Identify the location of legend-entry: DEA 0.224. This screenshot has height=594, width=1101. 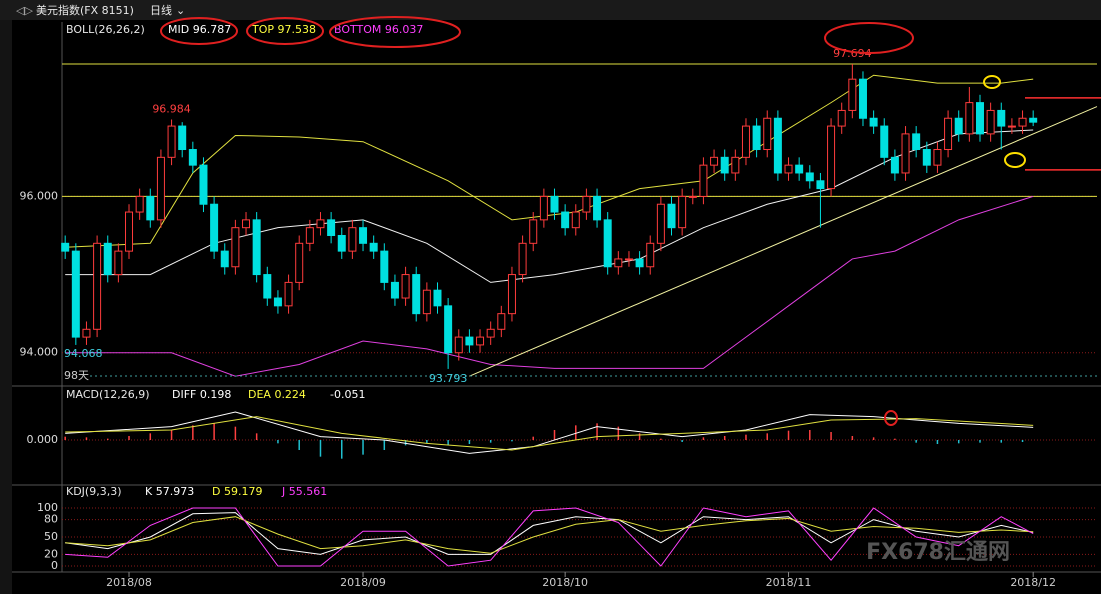
(277, 394).